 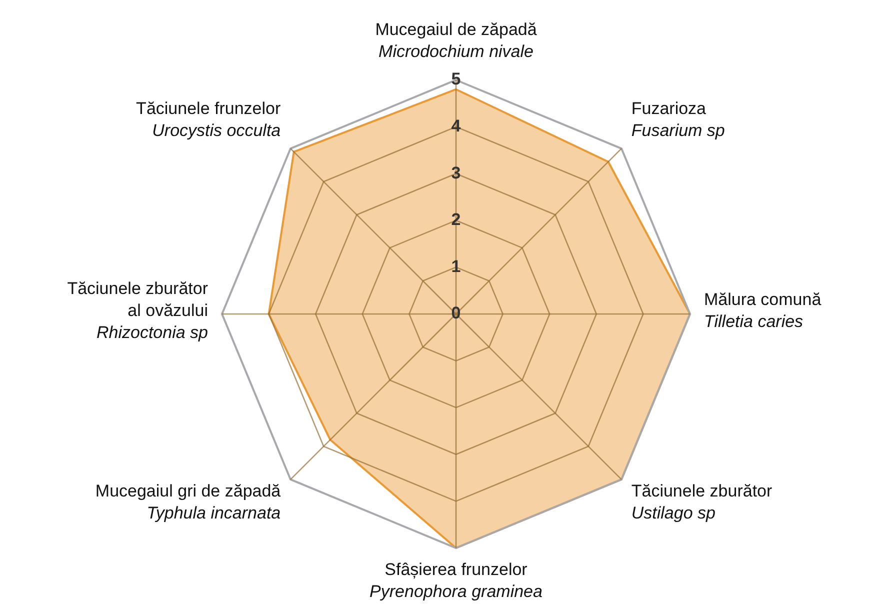 What do you see at coordinates (456, 126) in the screenshot?
I see `y-tick-label: 4` at bounding box center [456, 126].